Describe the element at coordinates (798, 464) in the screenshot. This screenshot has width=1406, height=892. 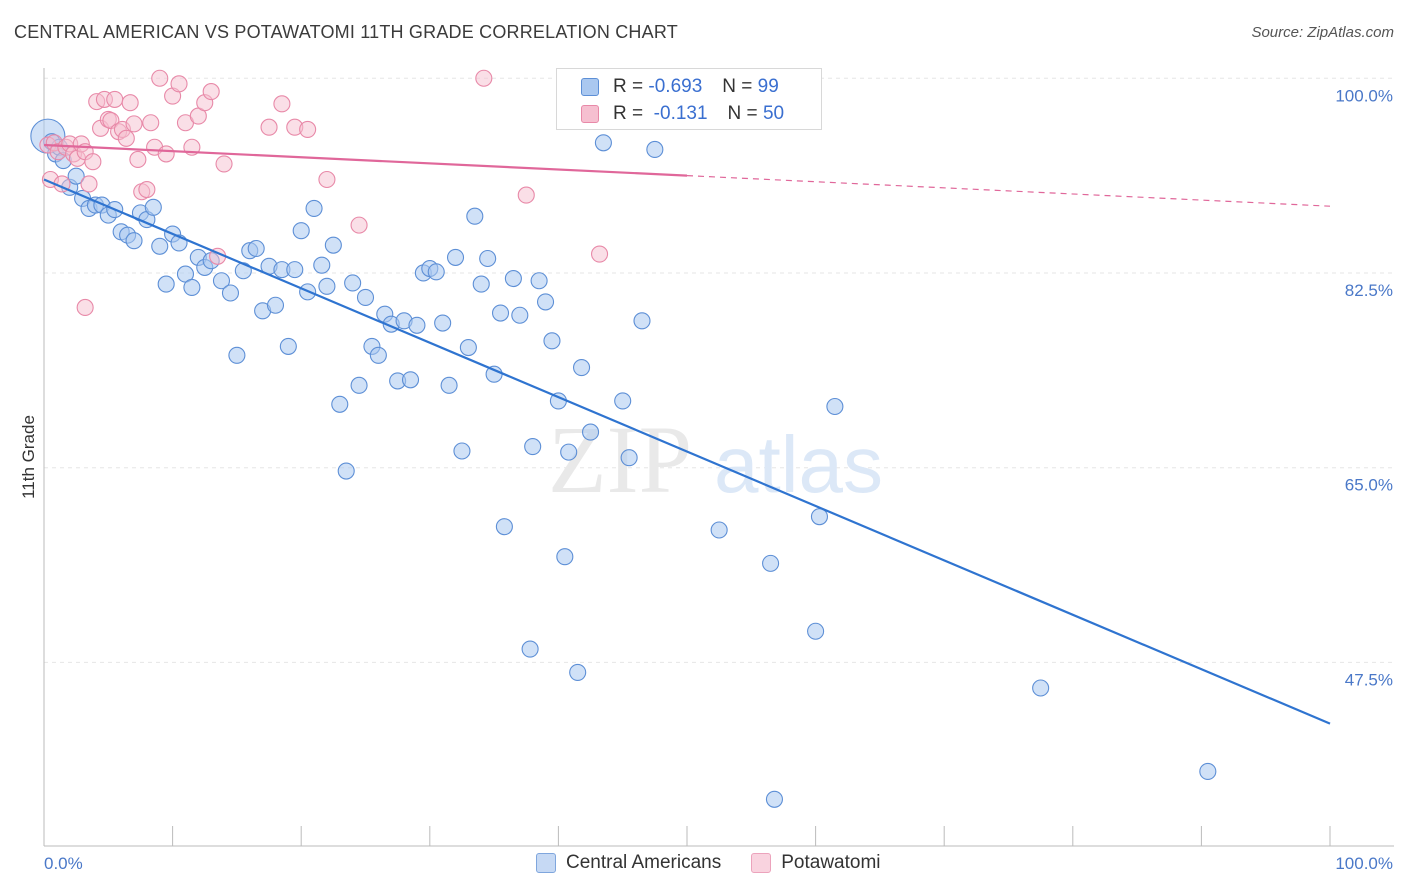
I see `watermark-atlas: atlas` at that location.